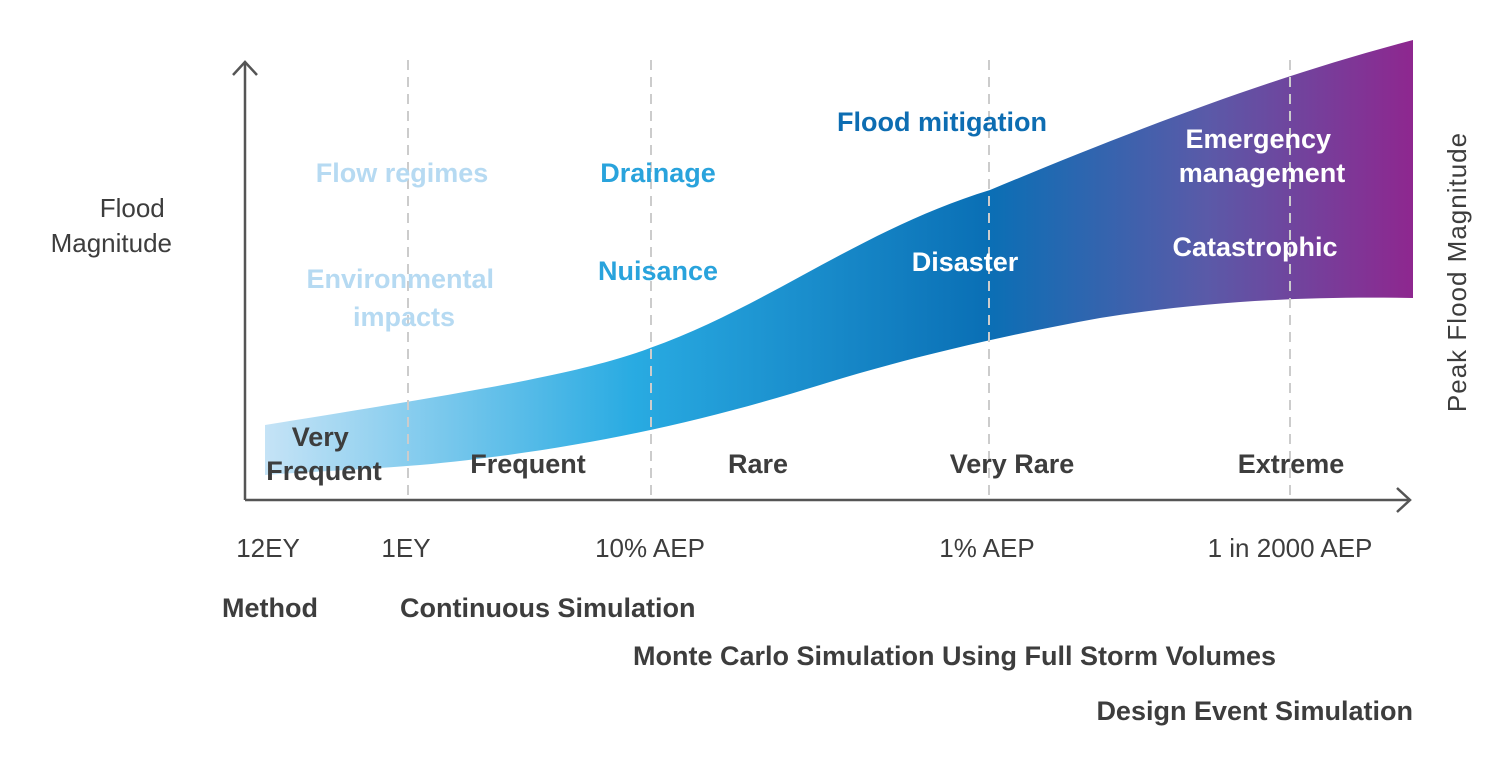  Describe the element at coordinates (965, 262) in the screenshot. I see `impact-disaster: Disaster` at that location.